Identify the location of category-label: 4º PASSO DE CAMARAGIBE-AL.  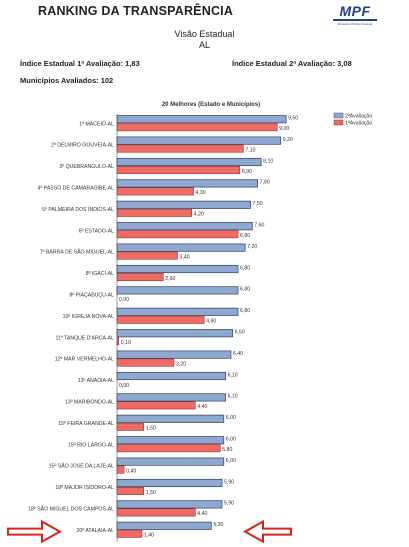
(76, 189).